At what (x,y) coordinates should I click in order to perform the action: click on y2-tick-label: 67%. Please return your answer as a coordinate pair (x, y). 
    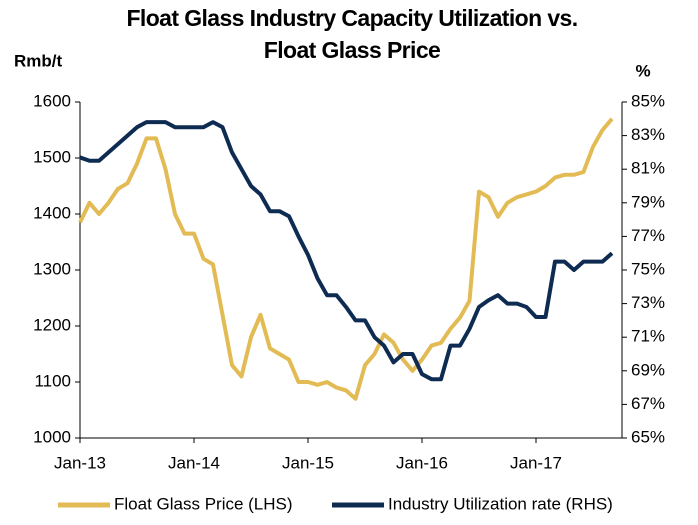
    Looking at the image, I should click on (648, 403).